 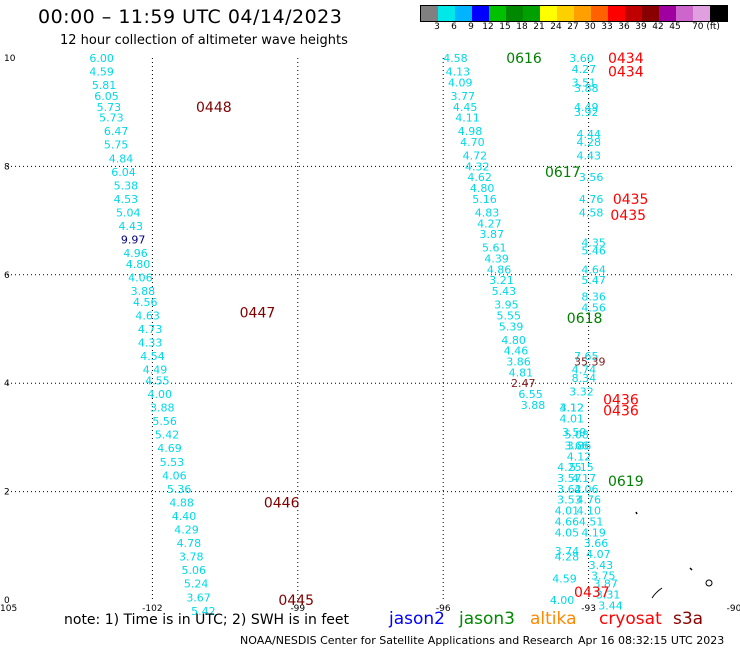 What do you see at coordinates (193, 570) in the screenshot?
I see `wave-height-value: 5.06` at bounding box center [193, 570].